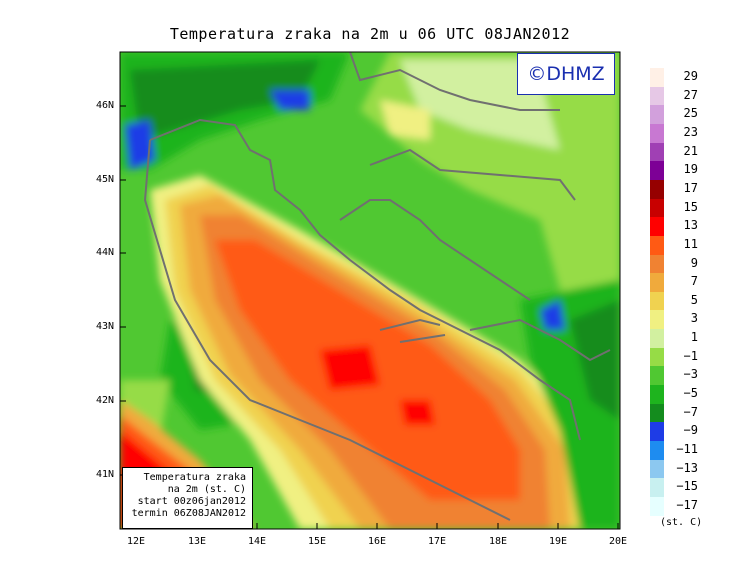  Describe the element at coordinates (136, 541) in the screenshot. I see `lon-tick: 12E` at that location.